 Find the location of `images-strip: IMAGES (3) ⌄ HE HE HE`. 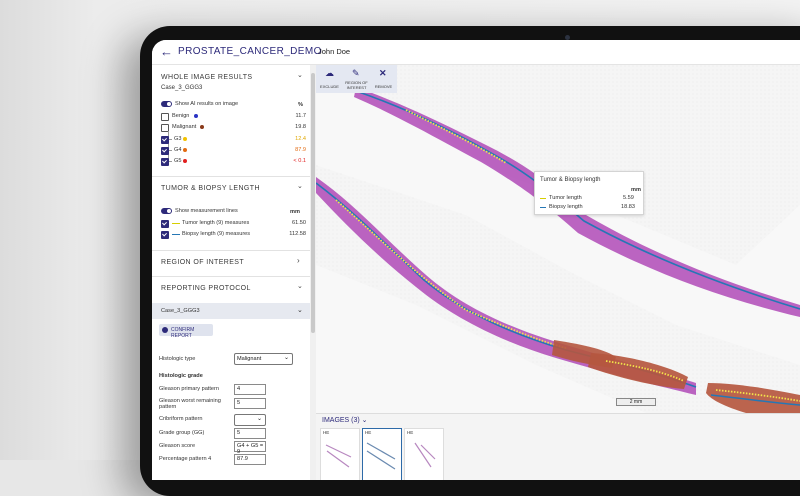

images-strip: IMAGES (3) ⌄ HE HE HE is located at coordinates (558, 446).